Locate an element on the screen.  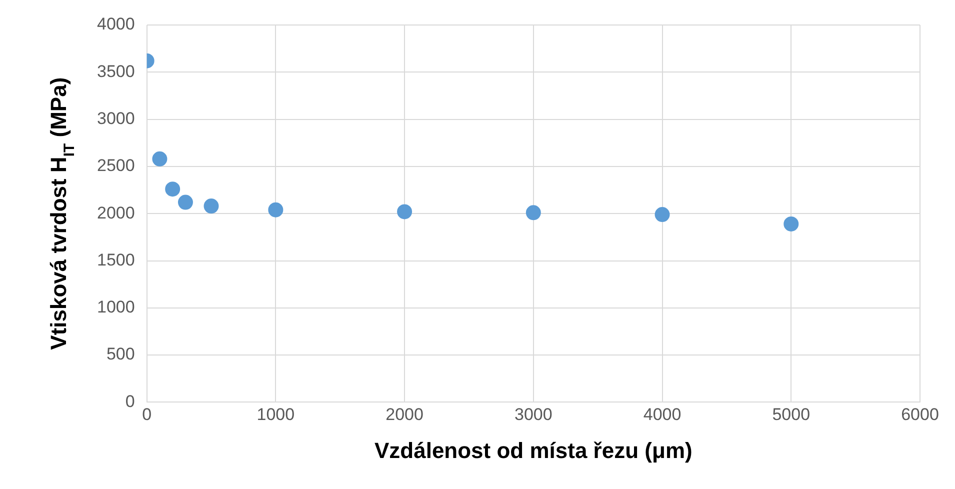
y-axis-title: Vtisková tvrdost HIT (MPa) is located at coordinates (62, 213).